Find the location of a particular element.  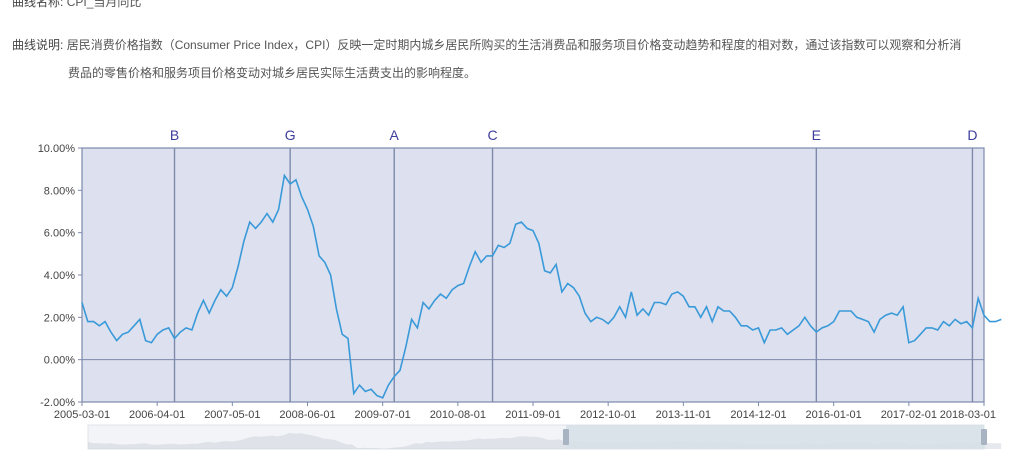

curve-name-label: 曲线名称: is located at coordinates (38, 4).